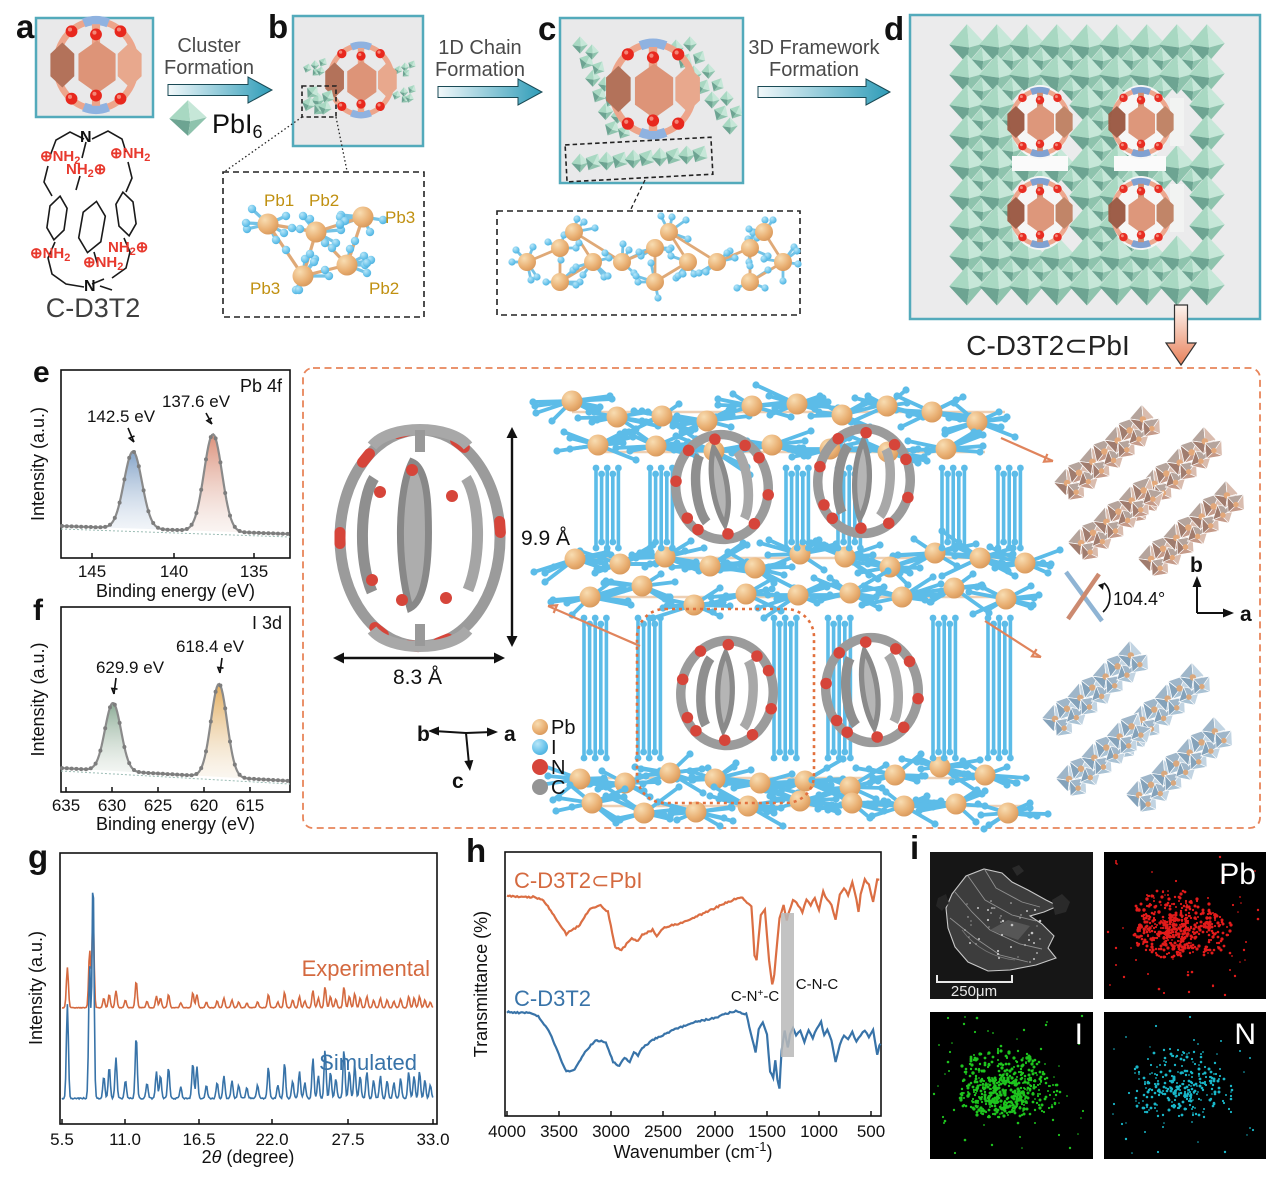  What do you see at coordinates (871, 1131) in the screenshot?
I see `svg-text: 500` at bounding box center [871, 1131].